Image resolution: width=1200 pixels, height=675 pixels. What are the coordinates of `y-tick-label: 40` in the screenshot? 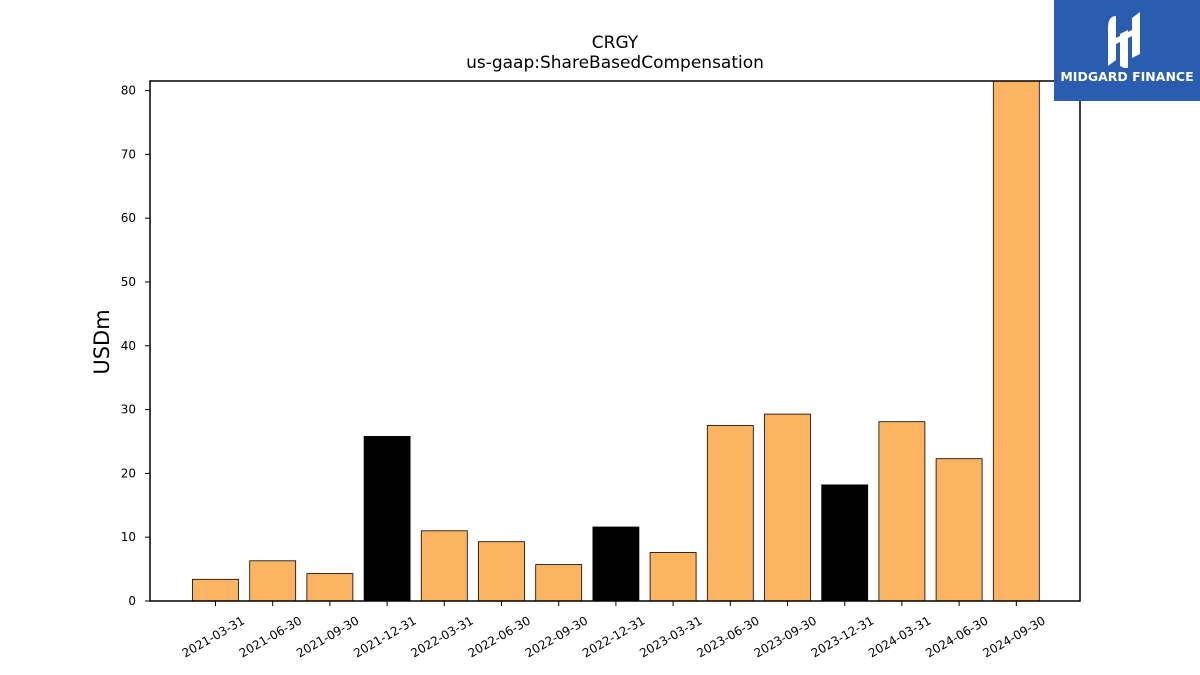 It's located at (128, 346).